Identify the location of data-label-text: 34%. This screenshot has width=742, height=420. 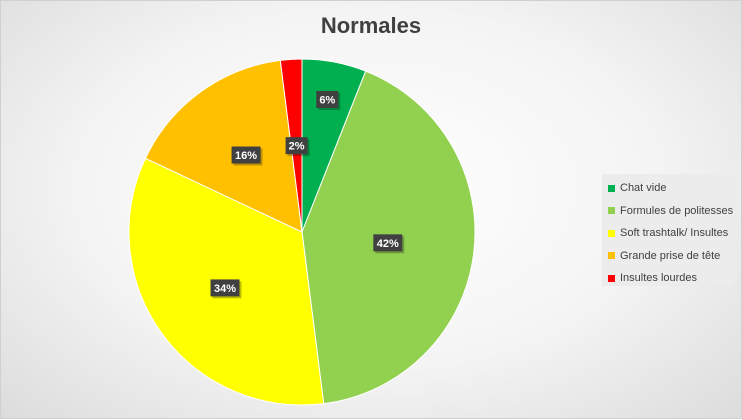
(225, 289).